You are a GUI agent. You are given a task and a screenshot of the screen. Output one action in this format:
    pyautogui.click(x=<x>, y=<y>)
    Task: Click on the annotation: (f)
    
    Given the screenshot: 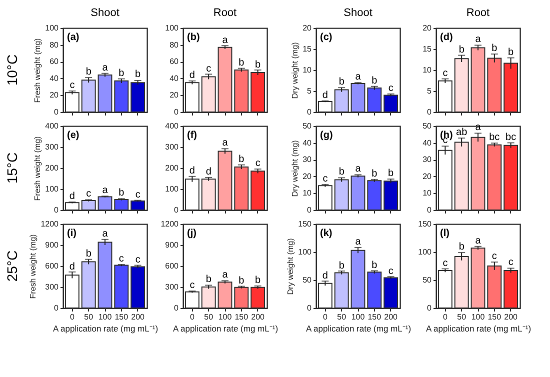 What is the action you would take?
    pyautogui.click(x=192, y=135)
    